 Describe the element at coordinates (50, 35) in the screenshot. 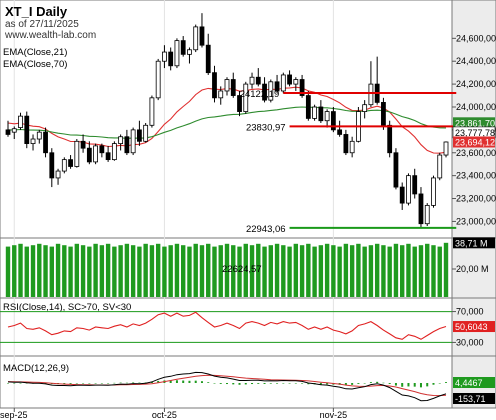

I see `site-url: www.wealth-lab.com` at that location.